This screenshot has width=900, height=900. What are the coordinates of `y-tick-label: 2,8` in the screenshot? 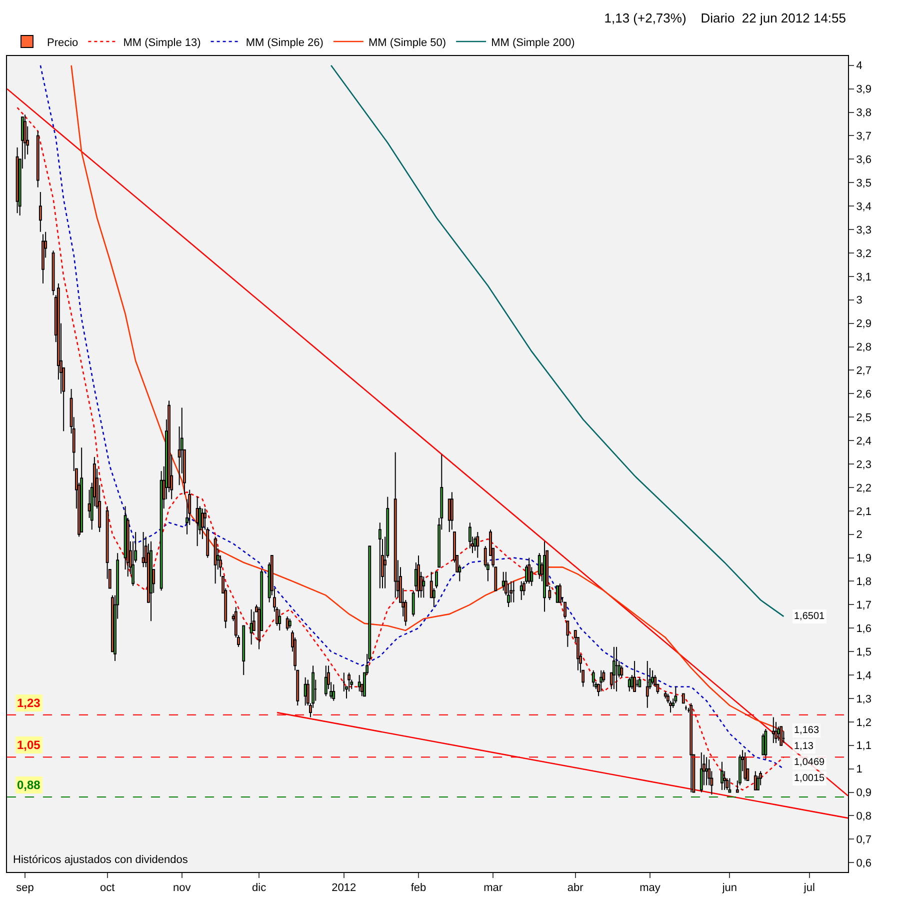 It's located at (864, 348).